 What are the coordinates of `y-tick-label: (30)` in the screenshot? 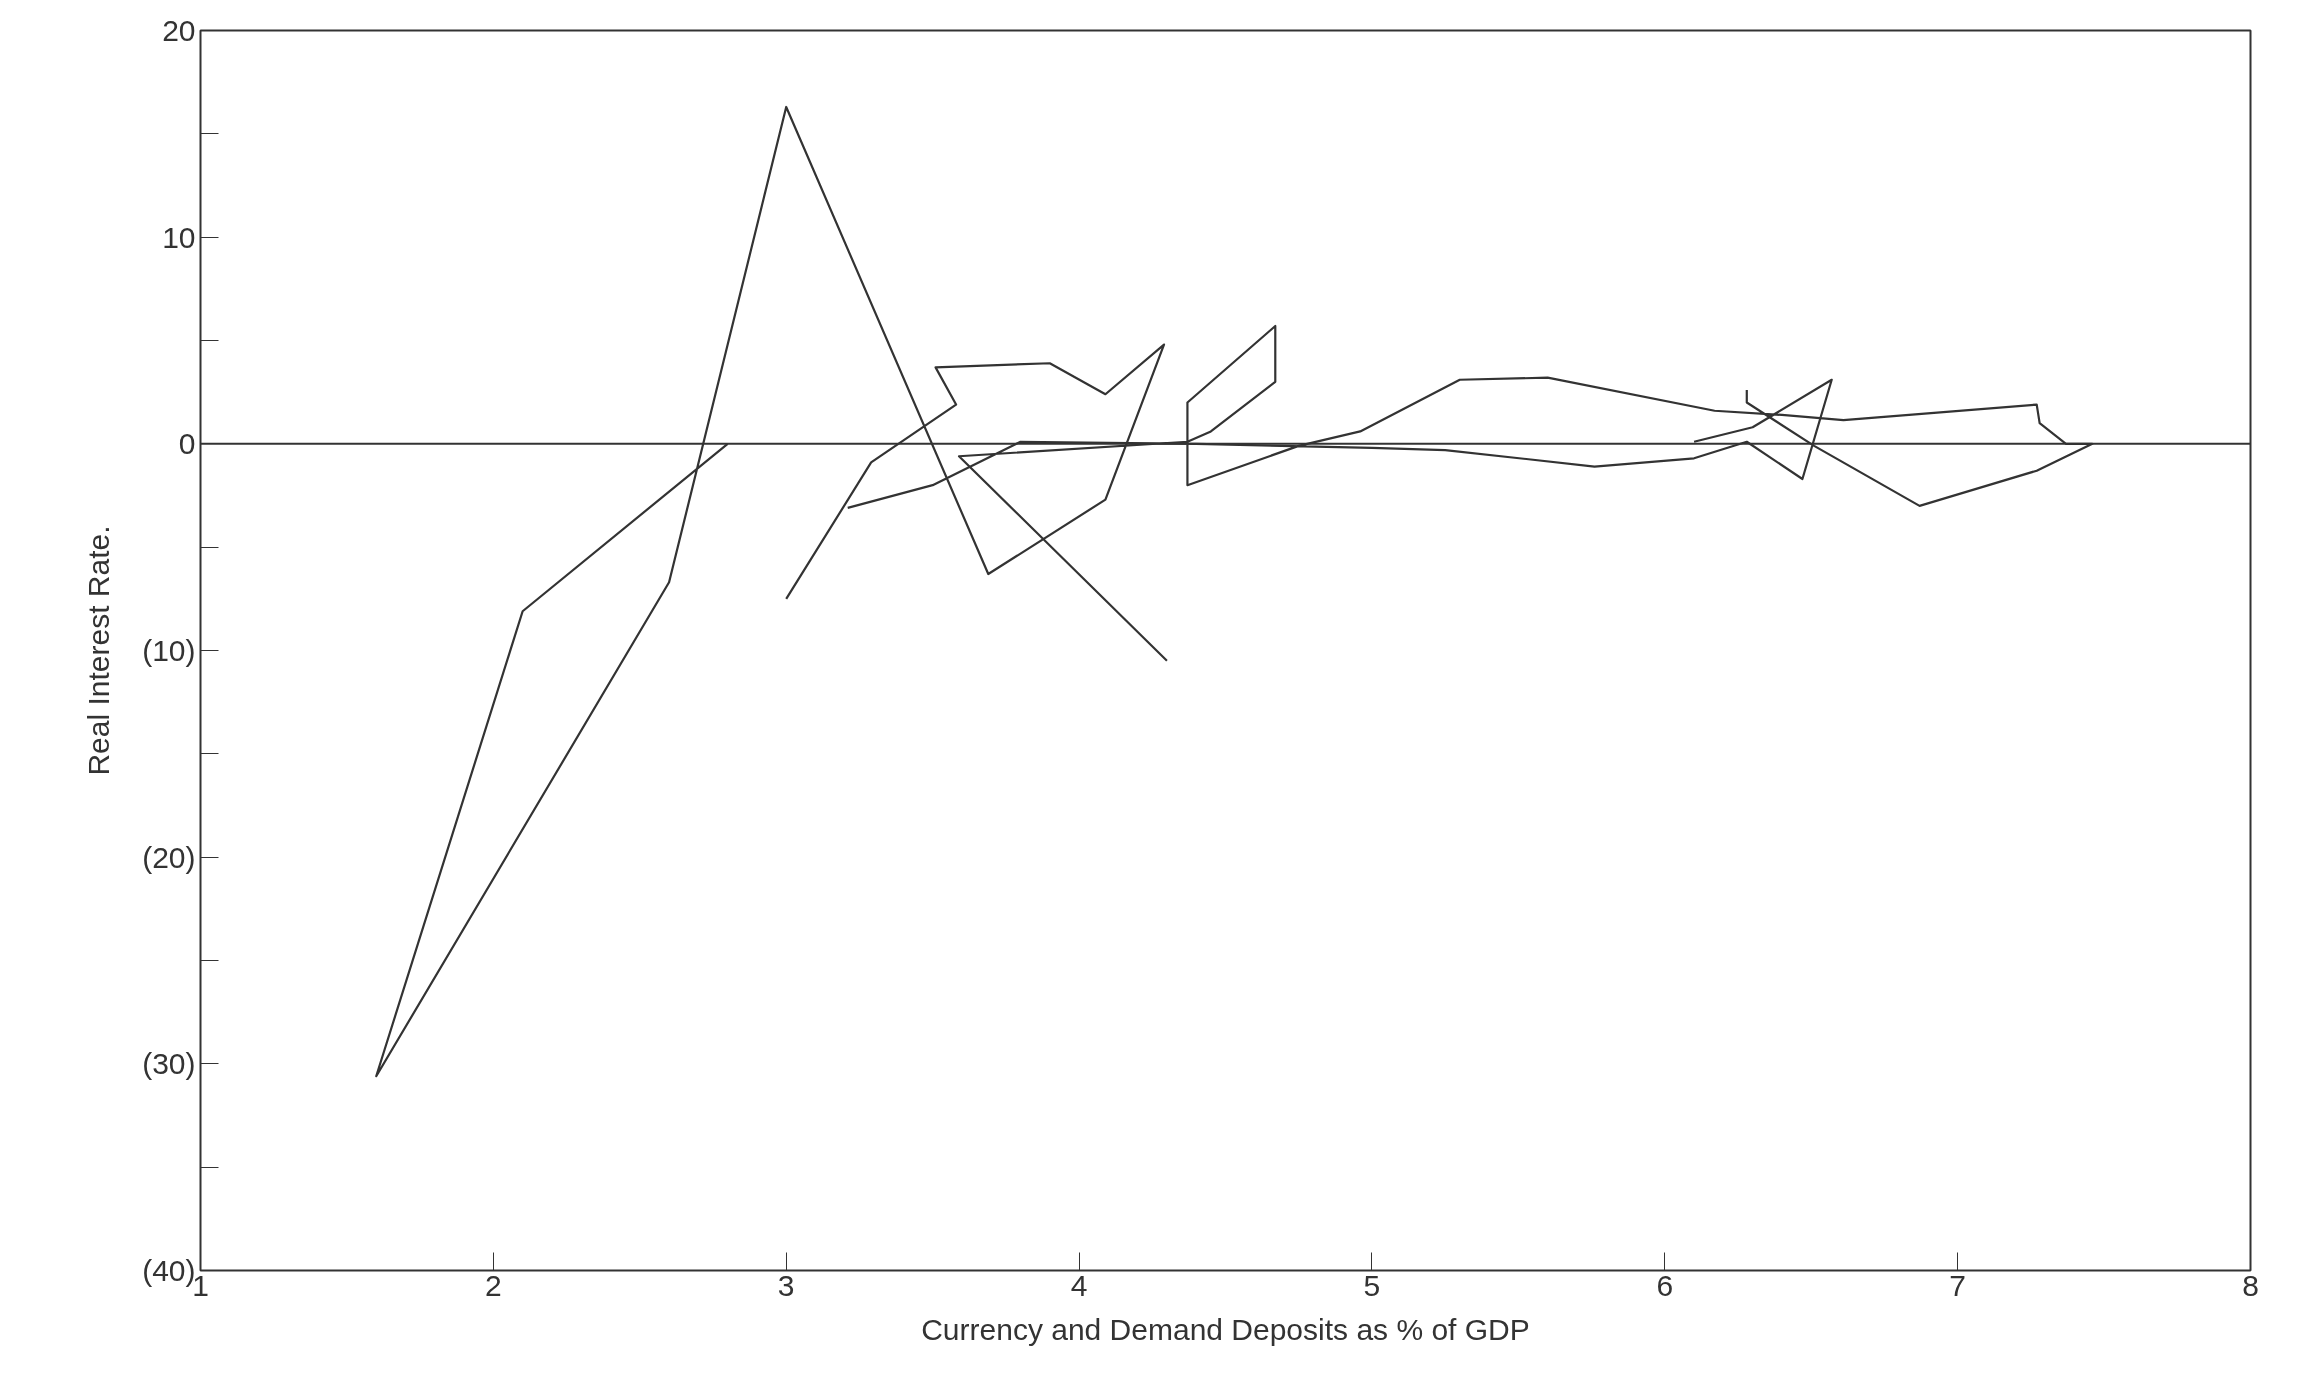 It's located at (169, 1064).